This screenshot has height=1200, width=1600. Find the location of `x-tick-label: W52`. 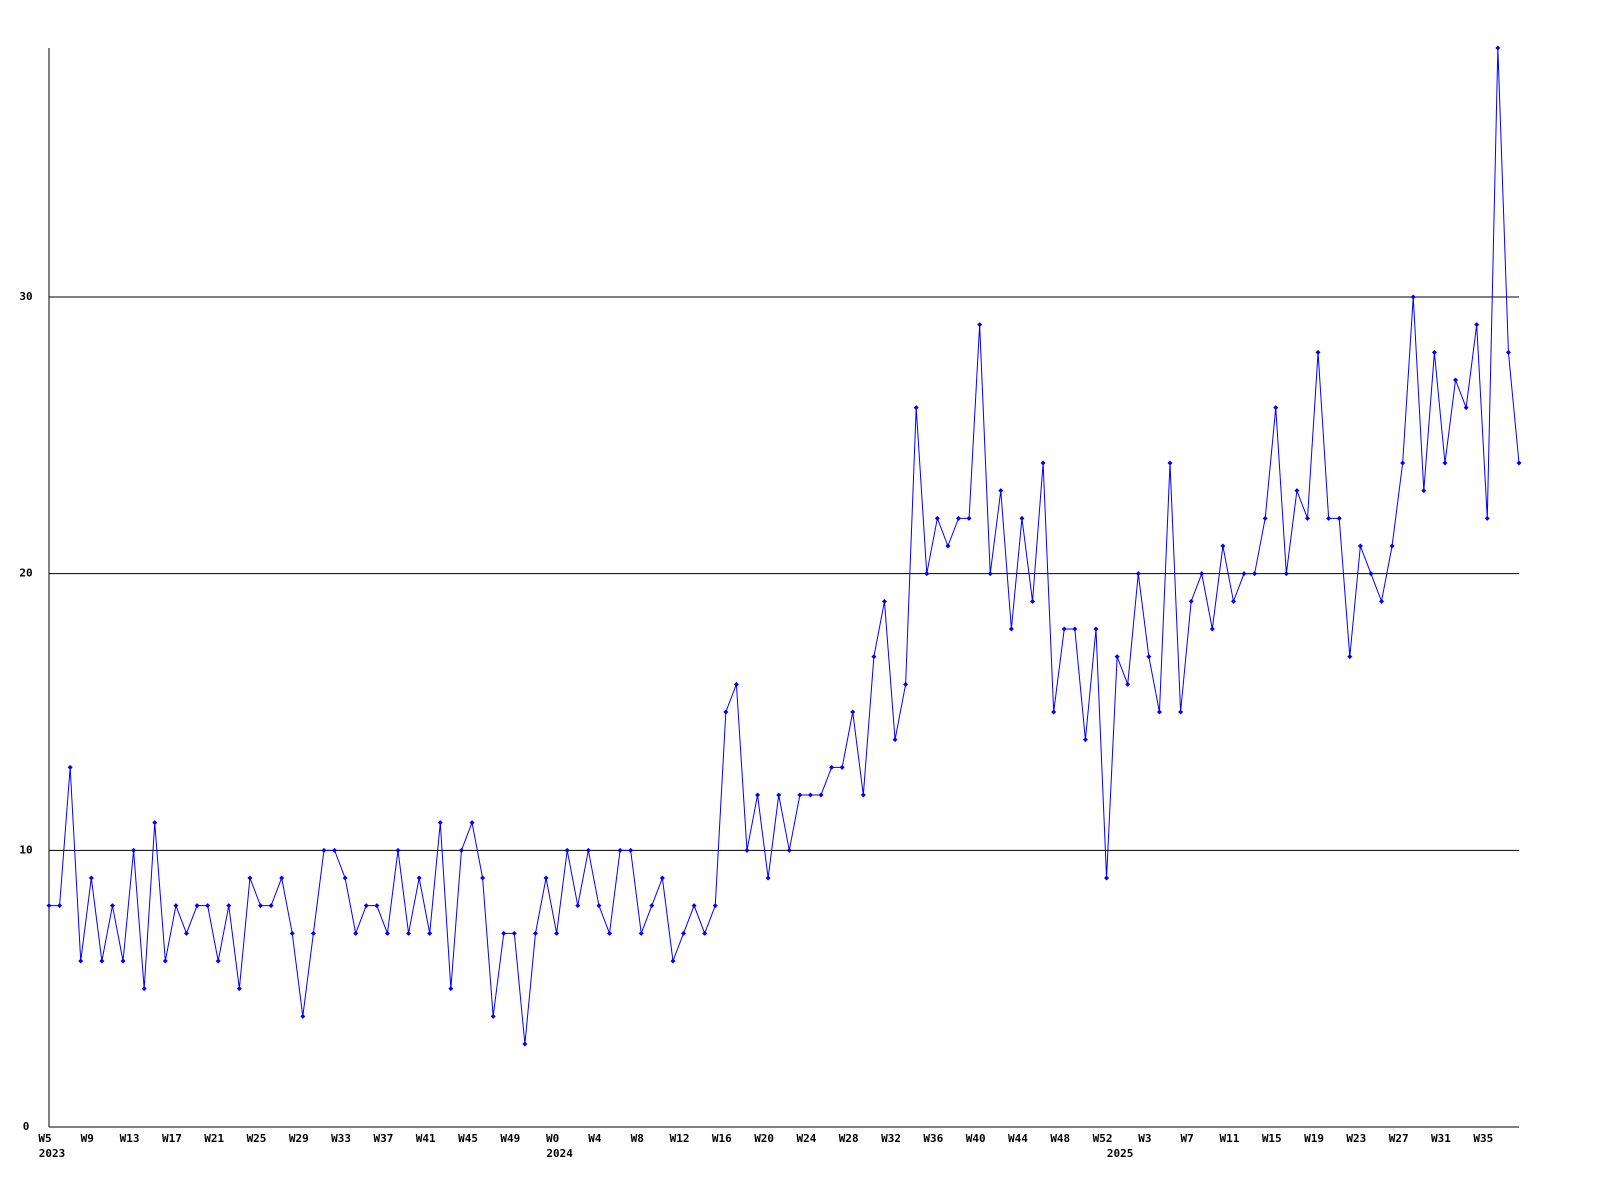

x-tick-label: W52 is located at coordinates (1103, 1138).